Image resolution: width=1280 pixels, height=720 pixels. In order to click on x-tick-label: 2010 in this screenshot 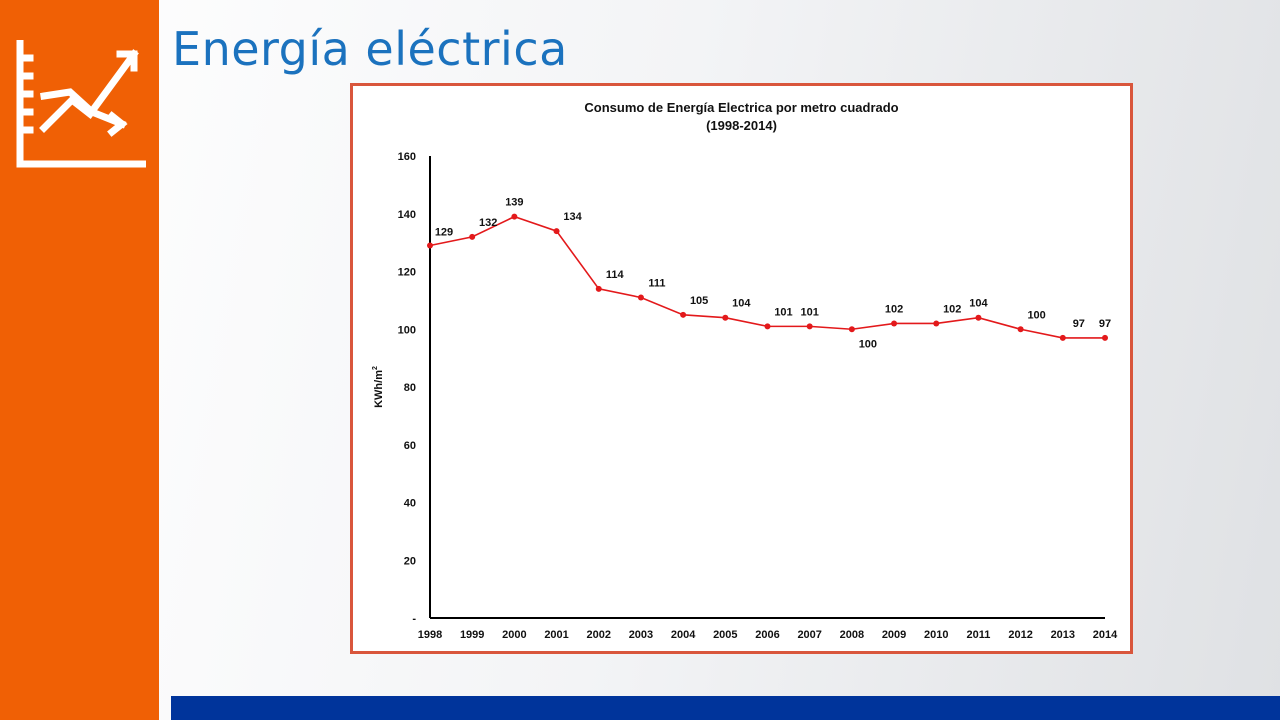, I will do `click(936, 635)`.